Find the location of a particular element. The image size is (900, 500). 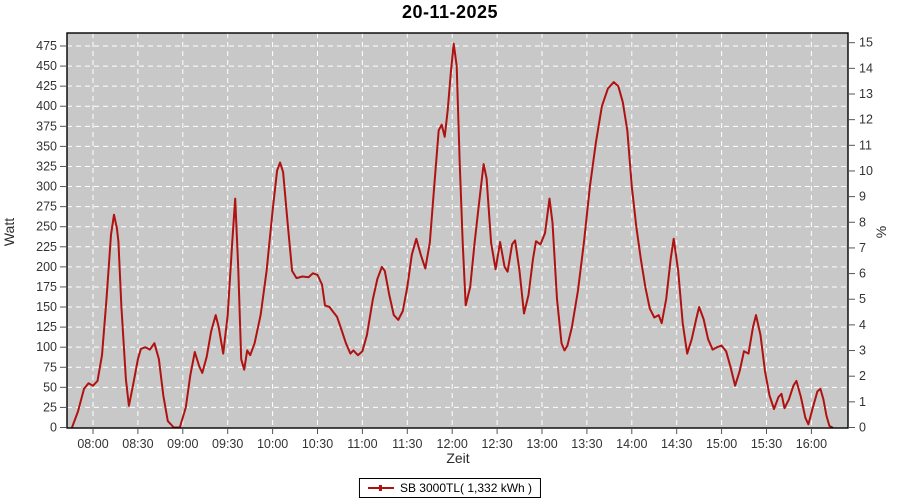

y-right-tick-label: 6 is located at coordinates (862, 274).